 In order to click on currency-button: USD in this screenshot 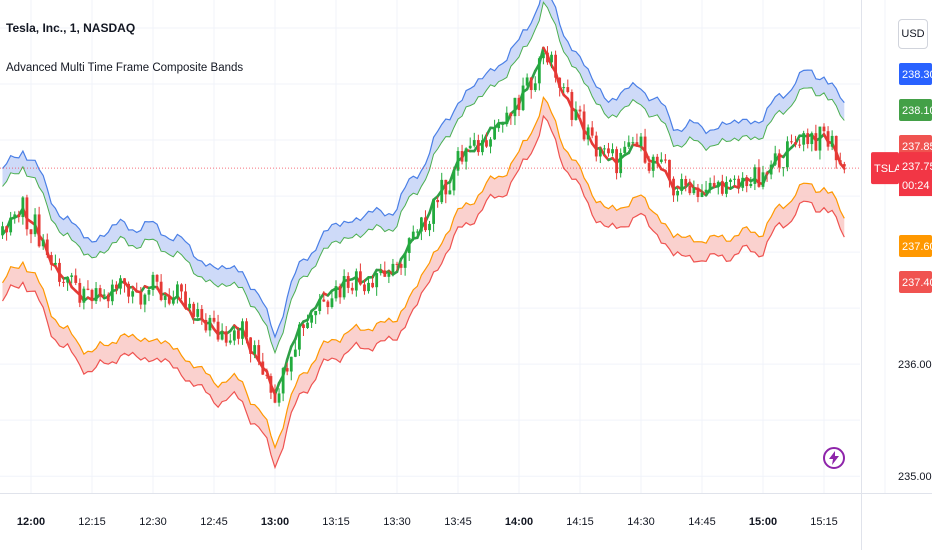, I will do `click(913, 34)`.